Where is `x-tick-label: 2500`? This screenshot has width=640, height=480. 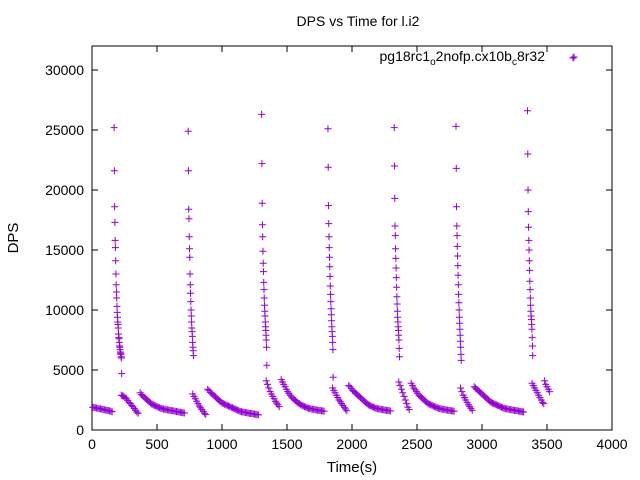
x-tick-label: 2500 is located at coordinates (416, 444).